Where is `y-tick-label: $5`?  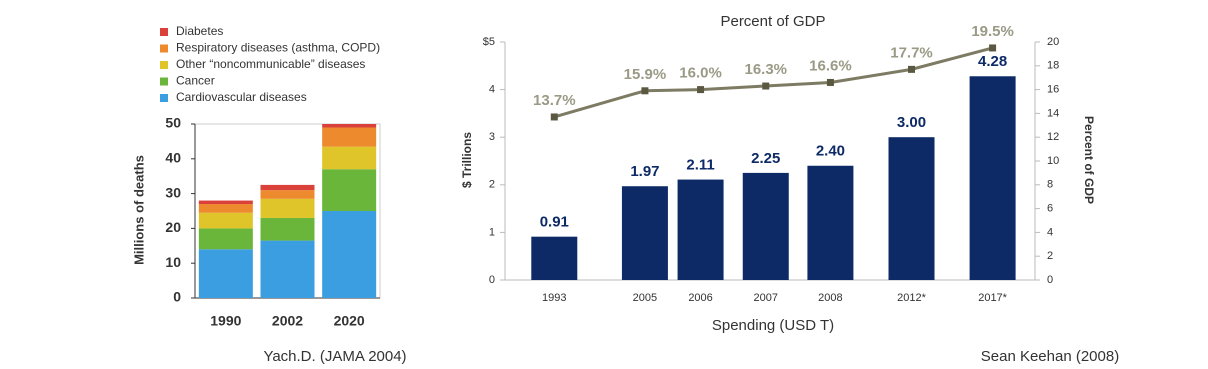 y-tick-label: $5 is located at coordinates (489, 42).